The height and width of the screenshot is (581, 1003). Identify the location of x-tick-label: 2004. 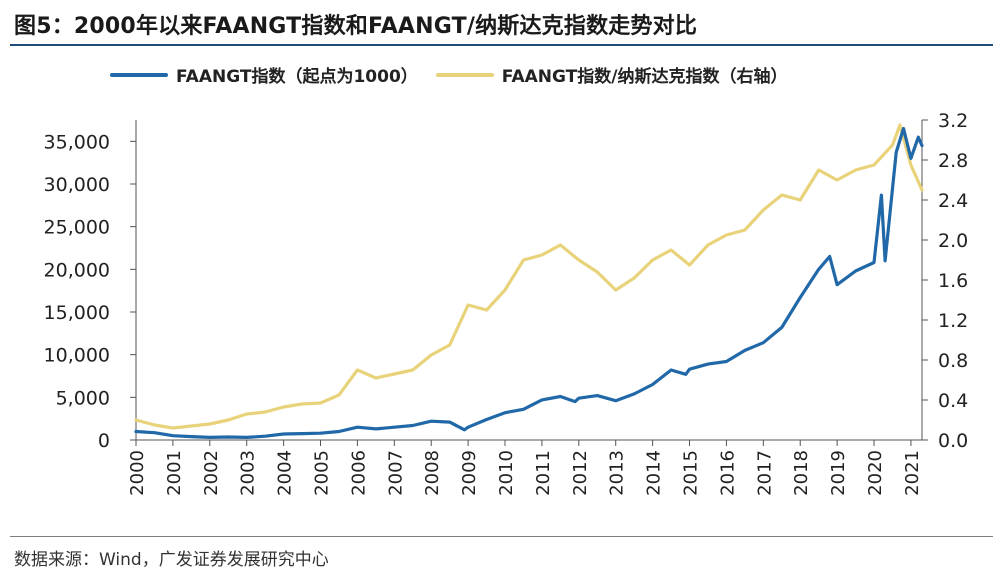
(285, 473).